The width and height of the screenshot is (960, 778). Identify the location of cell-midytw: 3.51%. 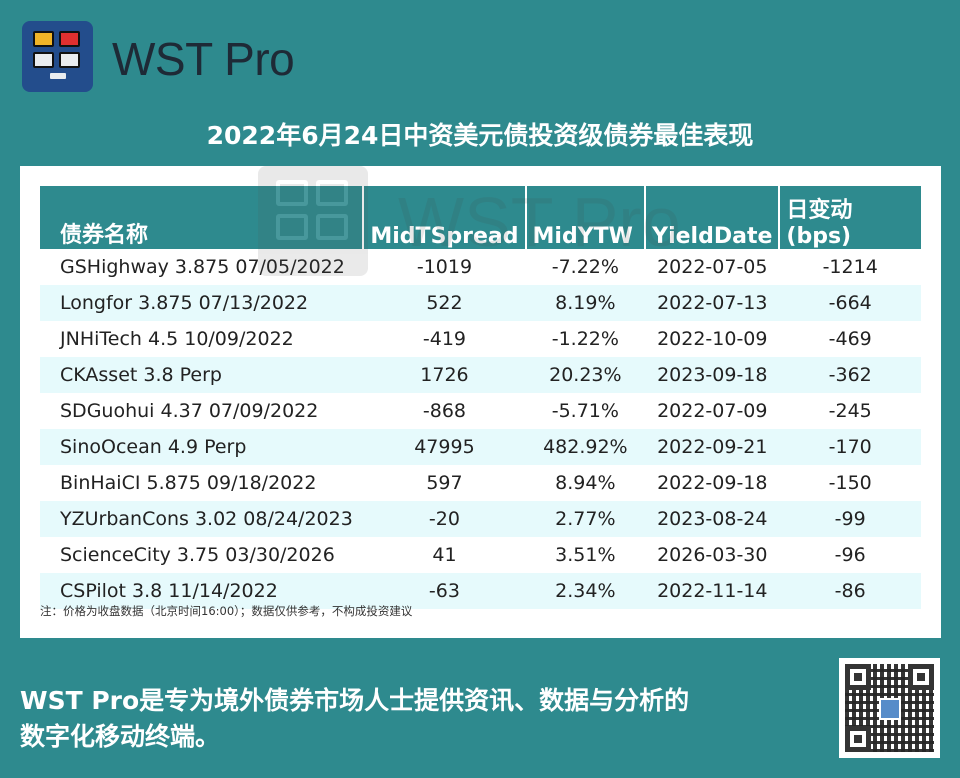
(585, 555).